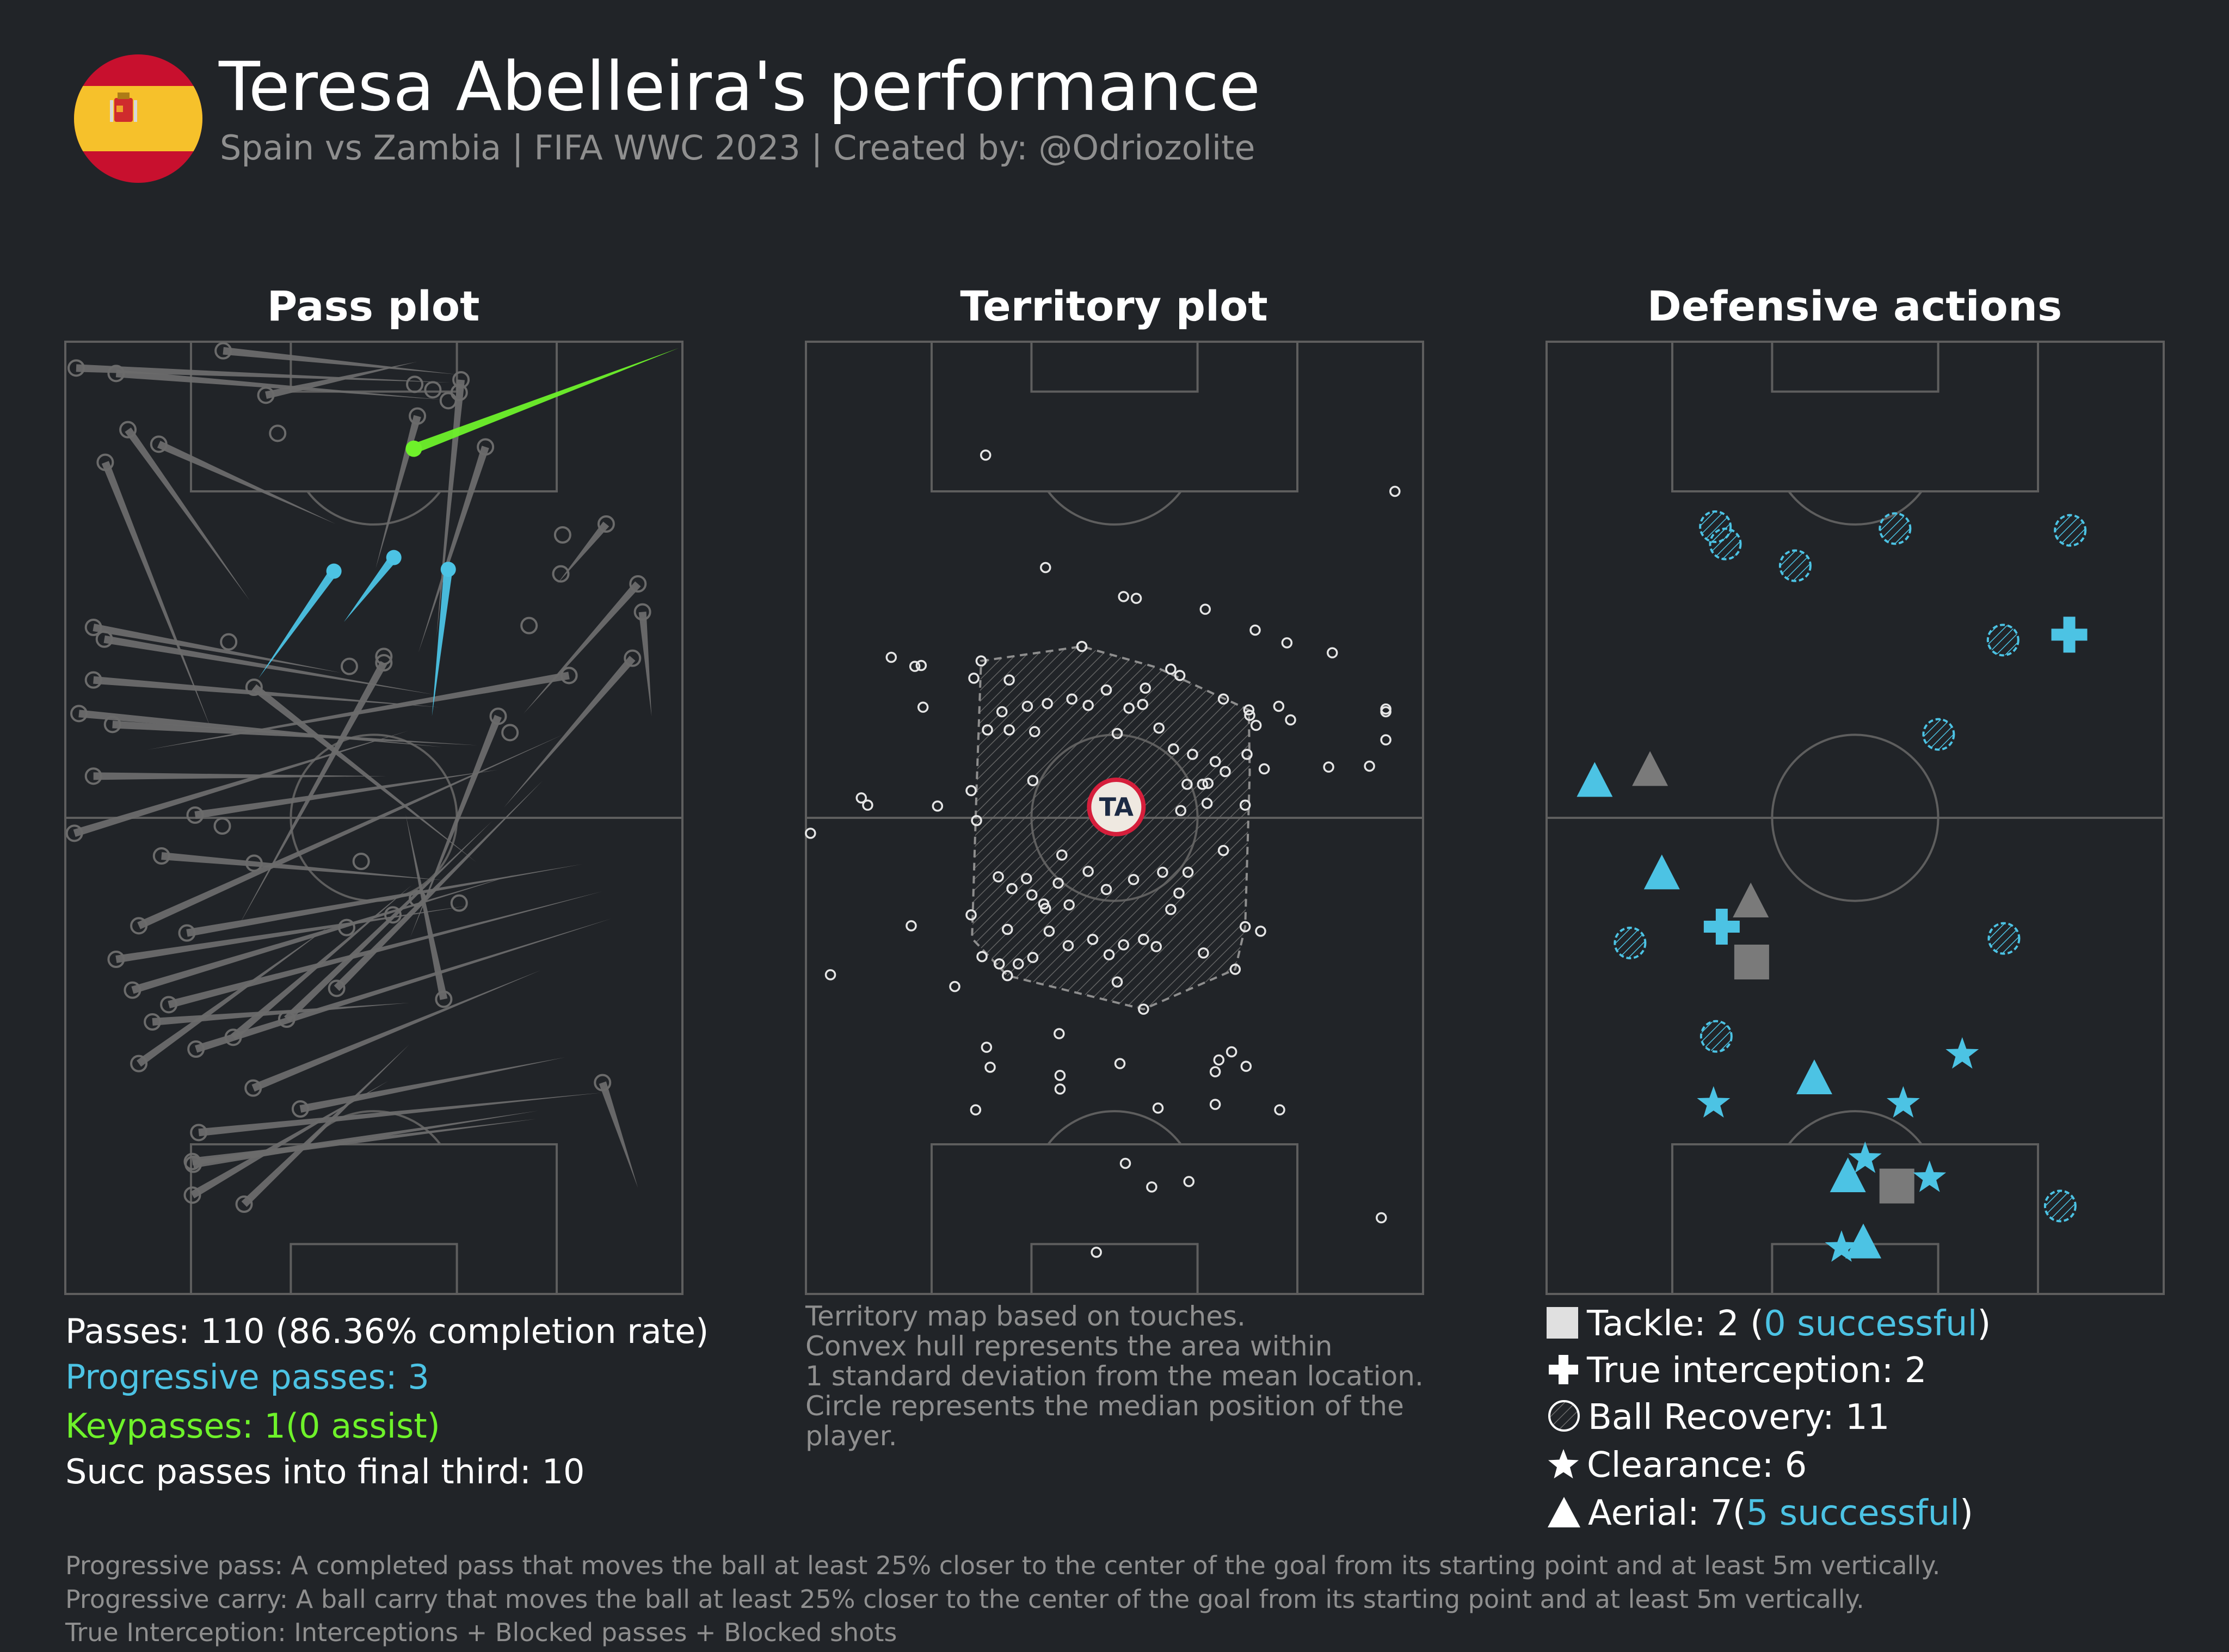 This screenshot has width=2229, height=1652. I want to click on aerial-label: Aerial: 7(, so click(1667, 1513).